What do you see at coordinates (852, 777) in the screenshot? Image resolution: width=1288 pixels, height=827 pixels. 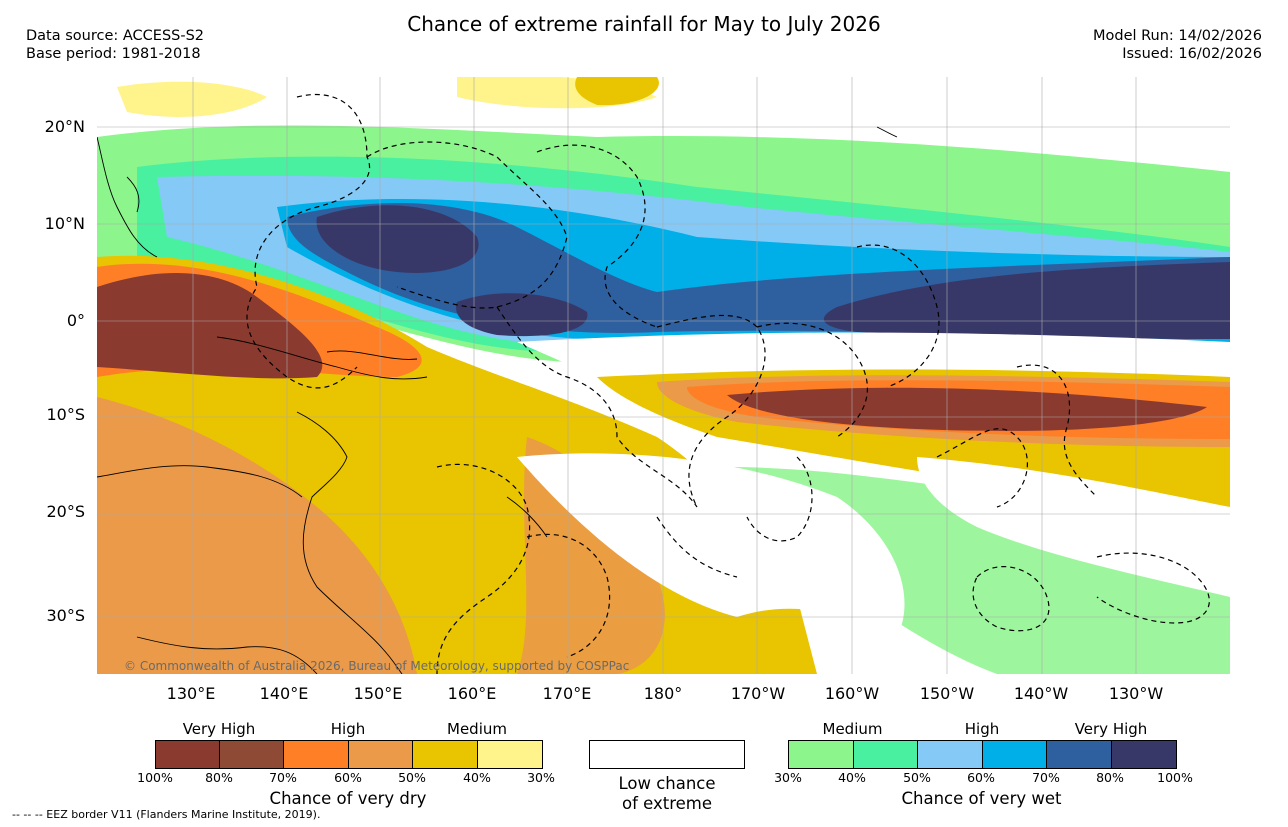 I see `wet-tick-40: 40%` at bounding box center [852, 777].